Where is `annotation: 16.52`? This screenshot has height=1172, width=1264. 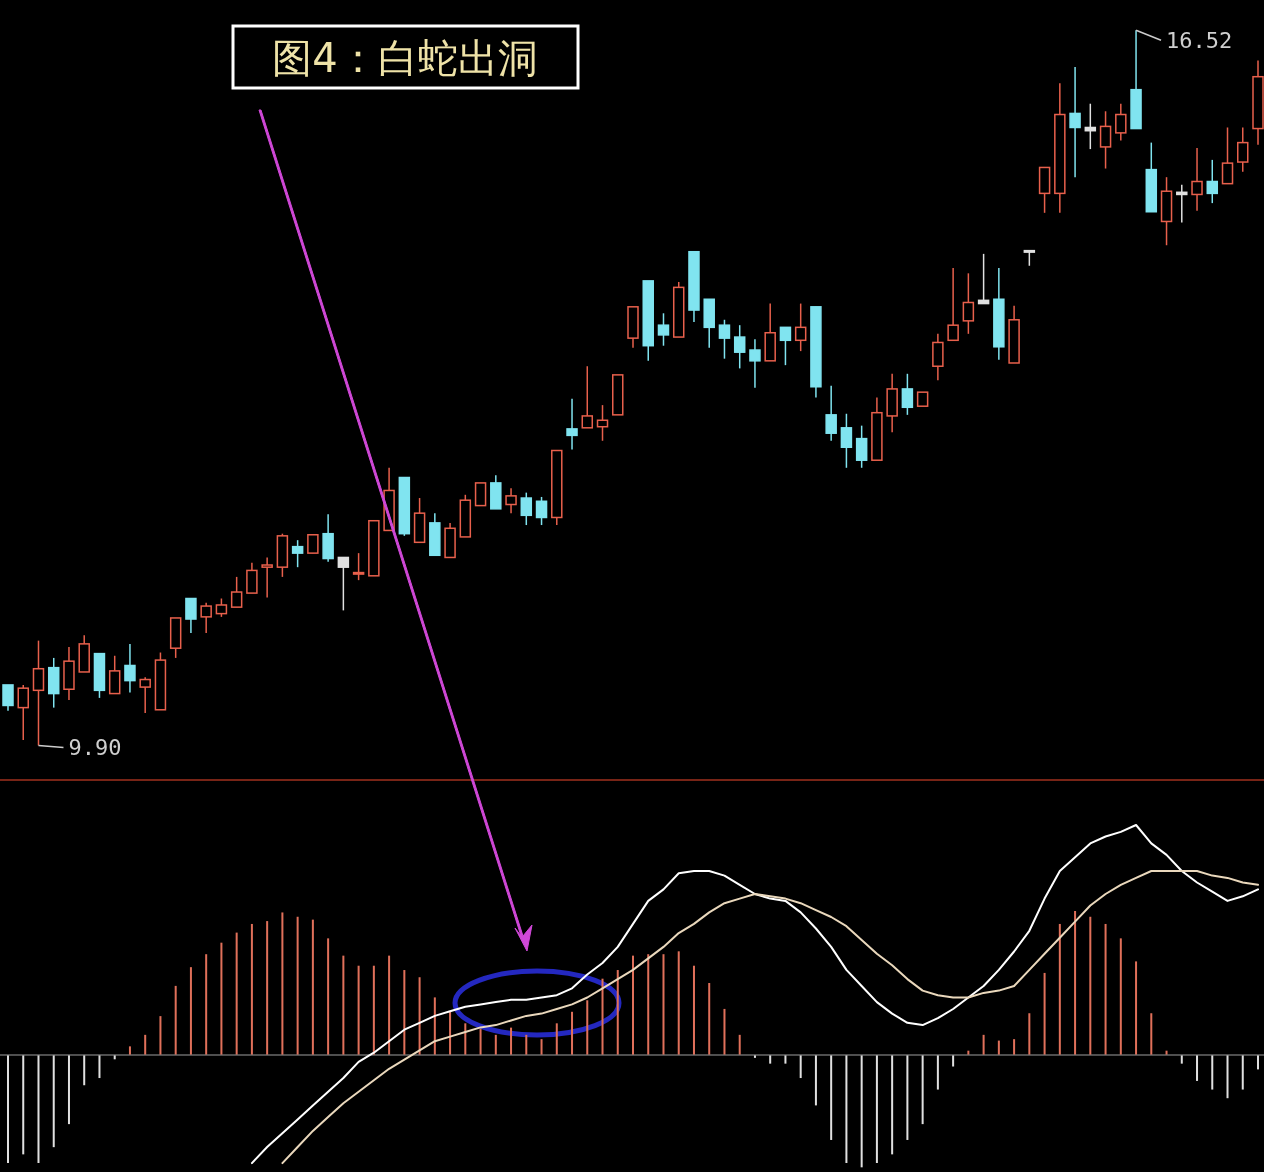 annotation: 16.52 is located at coordinates (1199, 41).